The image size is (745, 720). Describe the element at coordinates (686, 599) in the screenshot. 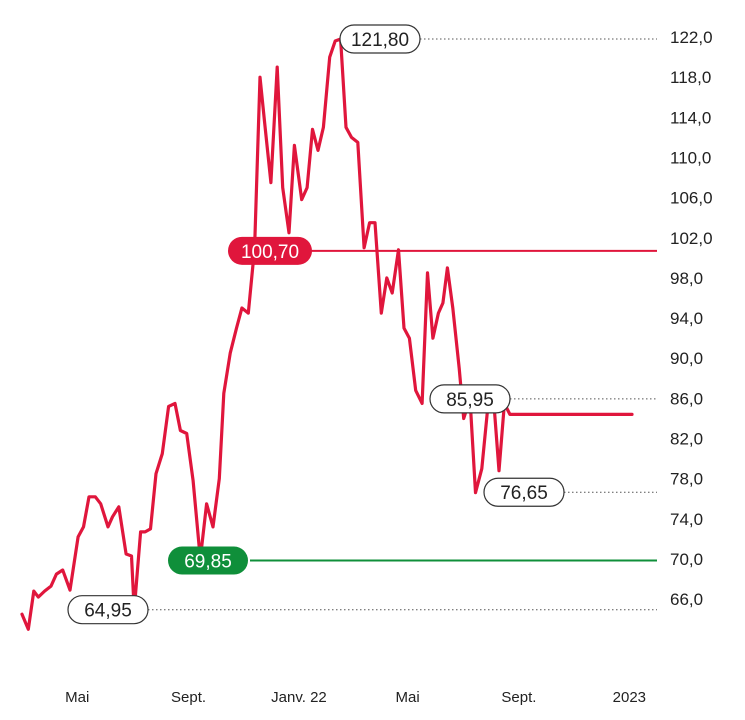

I see `y-tick-label: 66,0` at that location.